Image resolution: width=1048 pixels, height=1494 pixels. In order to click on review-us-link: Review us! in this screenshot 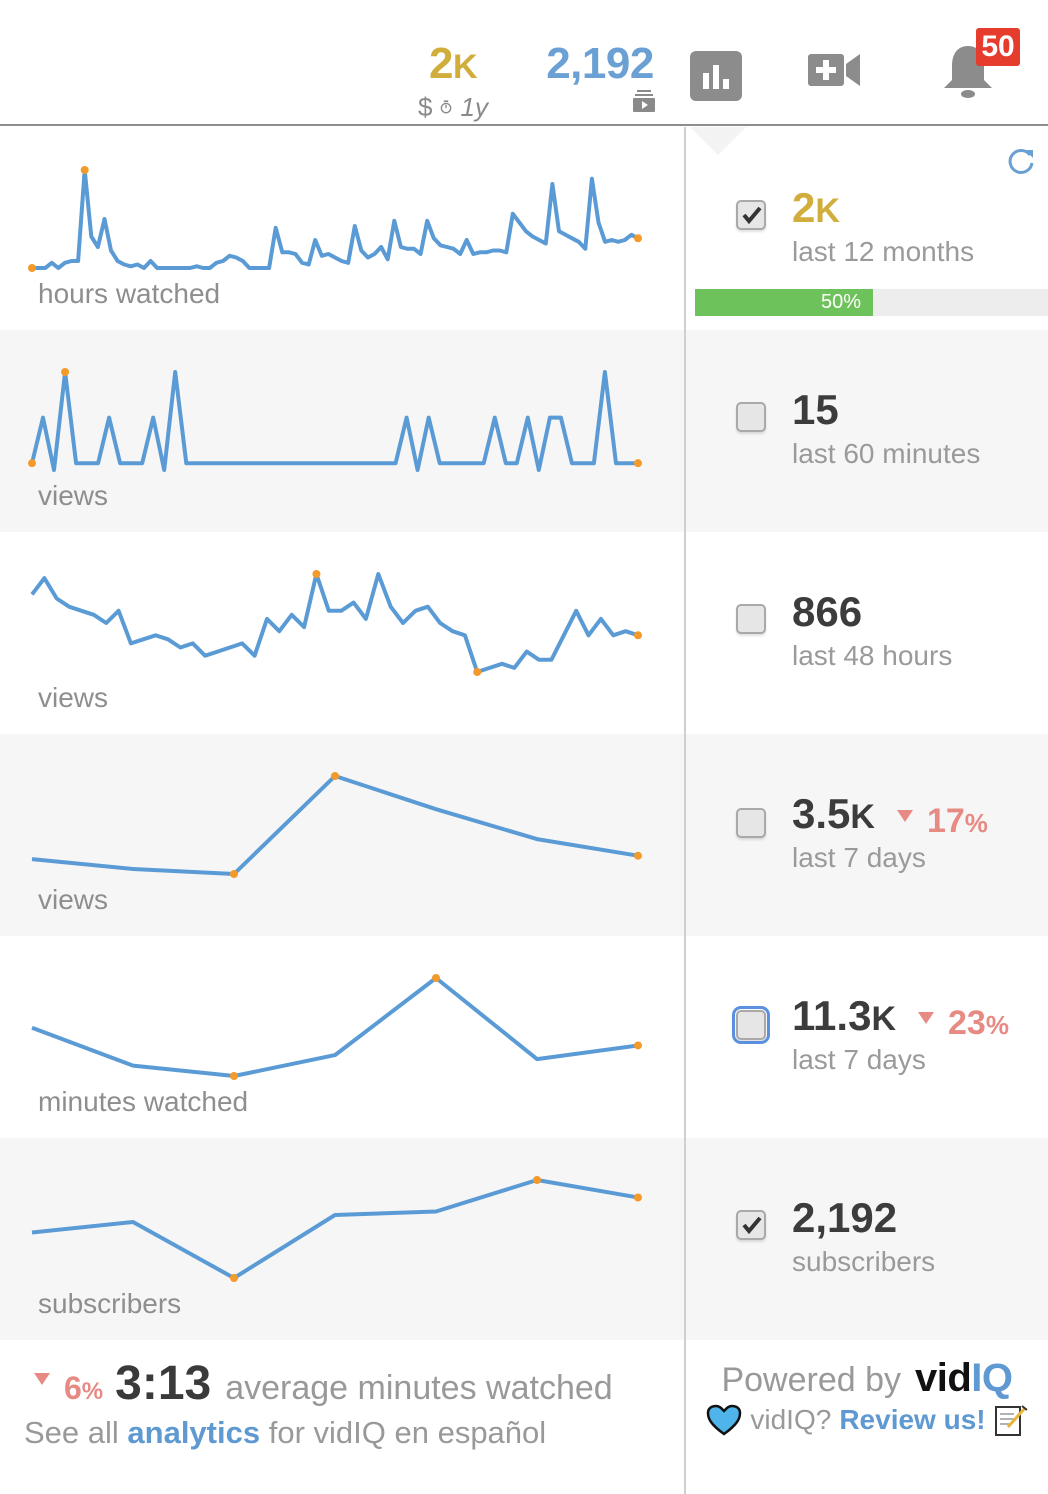, I will do `click(912, 1419)`.